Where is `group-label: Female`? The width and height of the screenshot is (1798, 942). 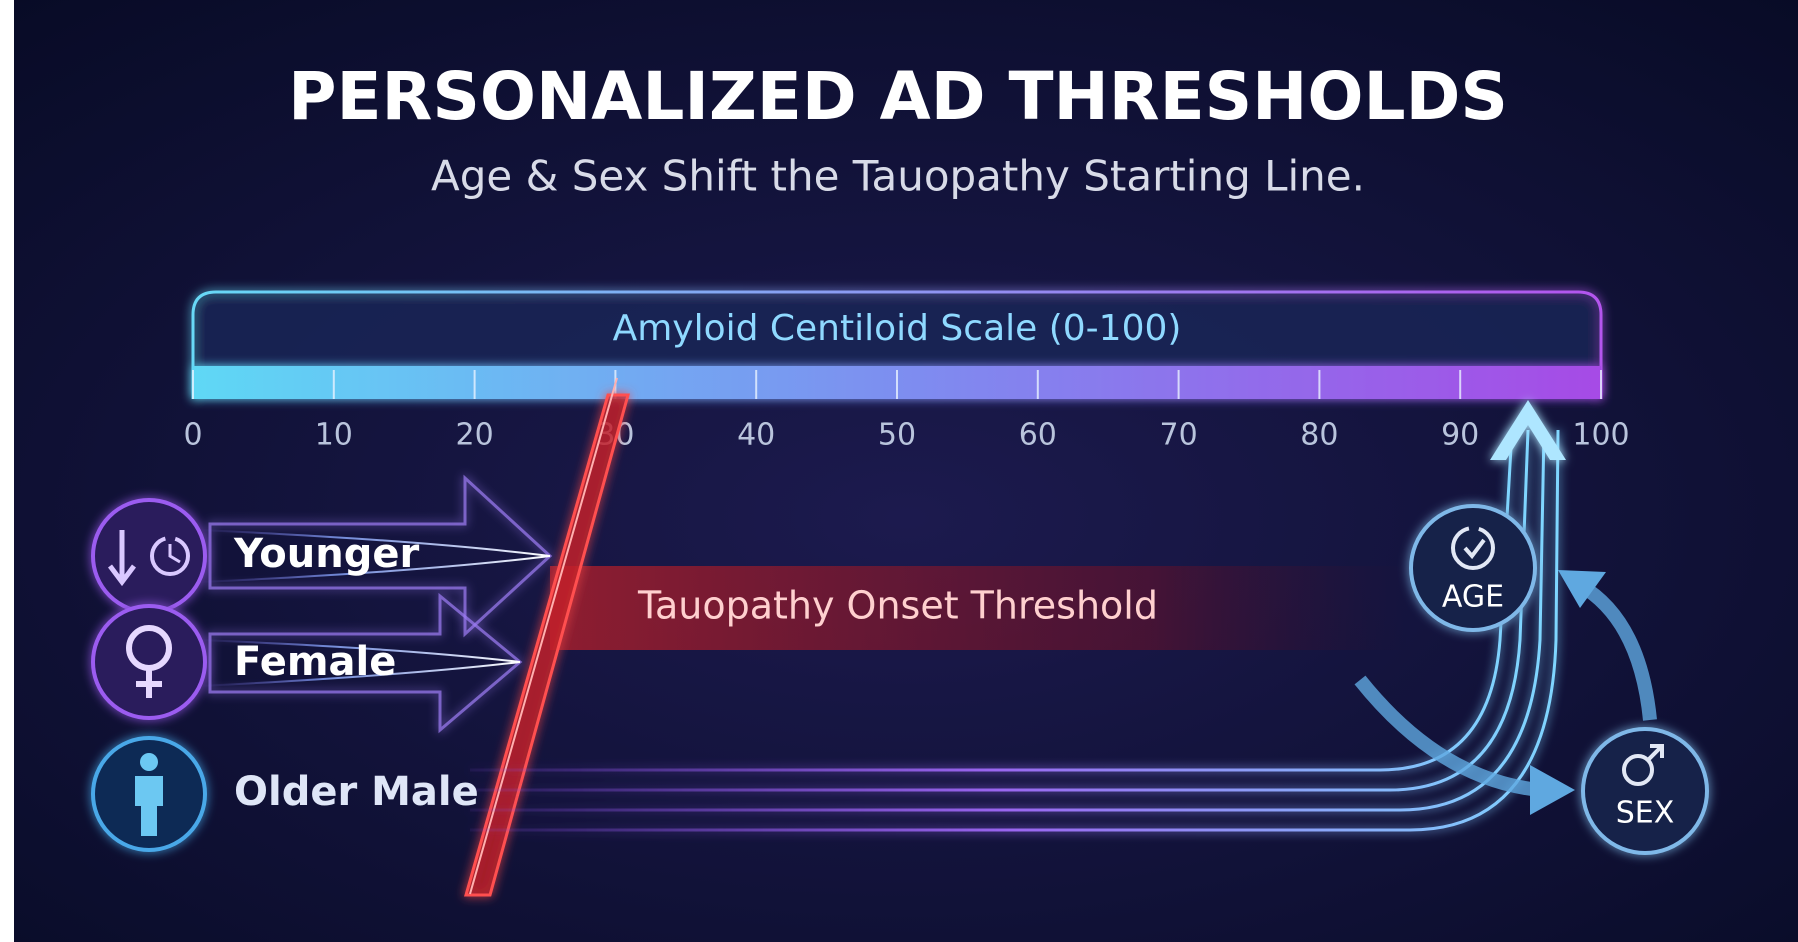 group-label: Female is located at coordinates (315, 662).